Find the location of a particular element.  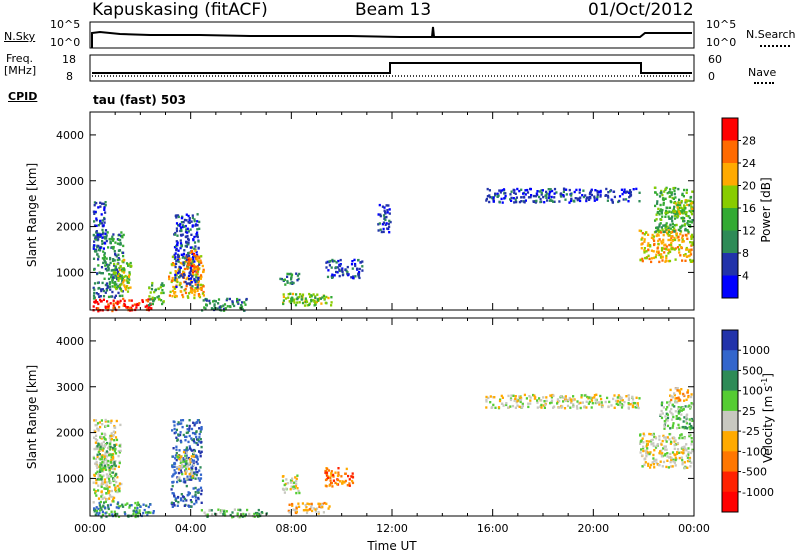

freq-panel is located at coordinates (392, 68).